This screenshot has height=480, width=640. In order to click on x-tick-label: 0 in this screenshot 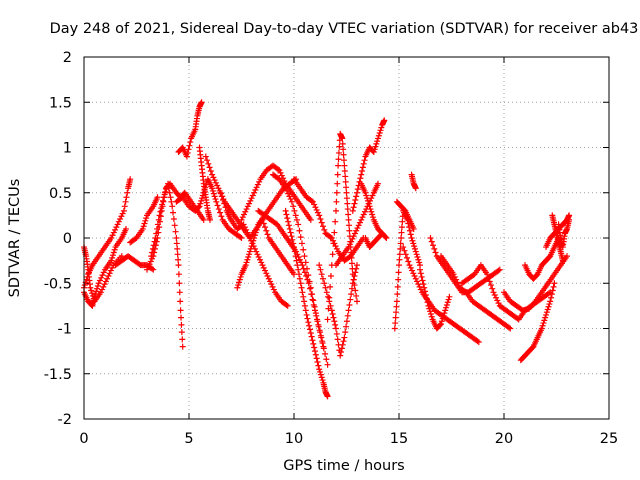, I will do `click(83, 439)`.